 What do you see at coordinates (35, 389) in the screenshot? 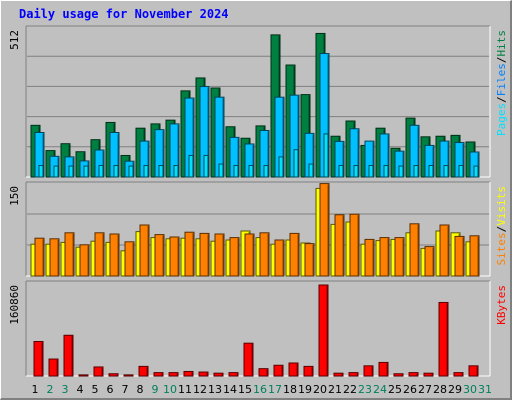
I see `x-tick-label-1: 1` at bounding box center [35, 389].